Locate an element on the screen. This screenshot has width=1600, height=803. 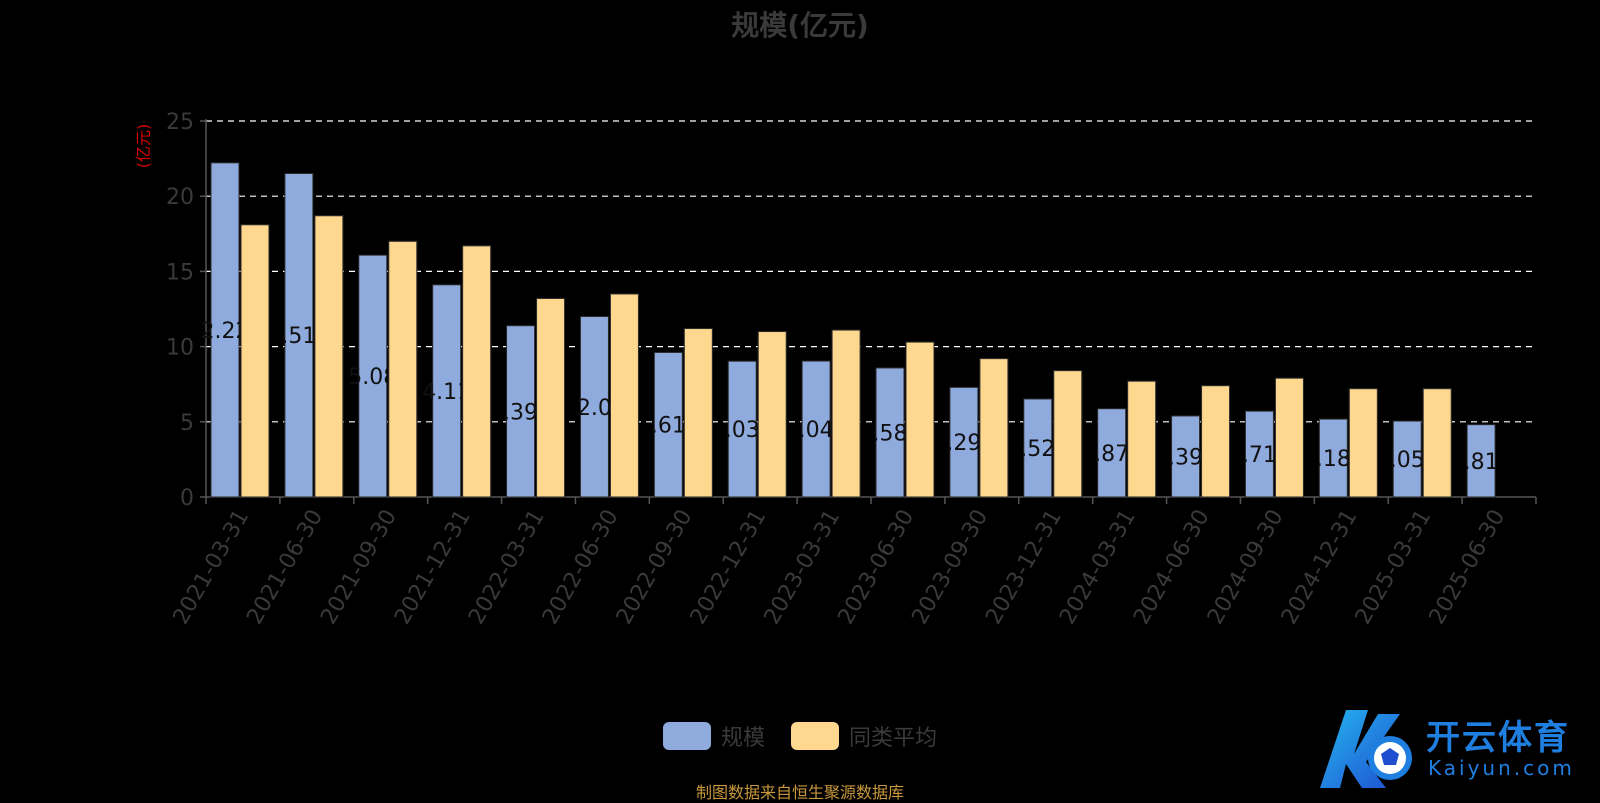
kaiyun-logo-icon is located at coordinates (1366, 749).